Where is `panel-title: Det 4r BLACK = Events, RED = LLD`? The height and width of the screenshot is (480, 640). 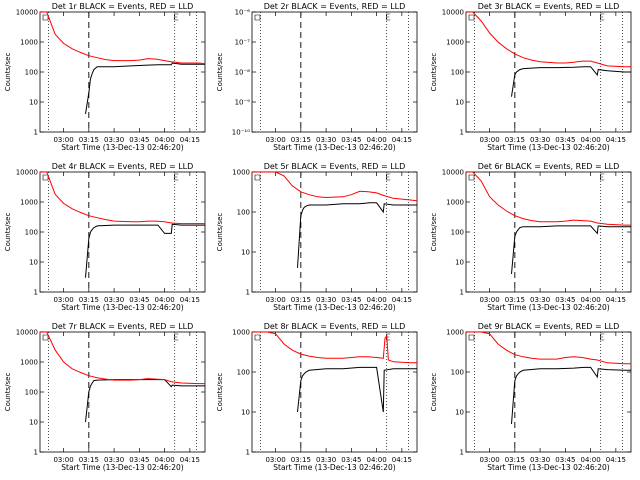 panel-title: Det 4r BLACK = Events, RED = LLD is located at coordinates (123, 166).